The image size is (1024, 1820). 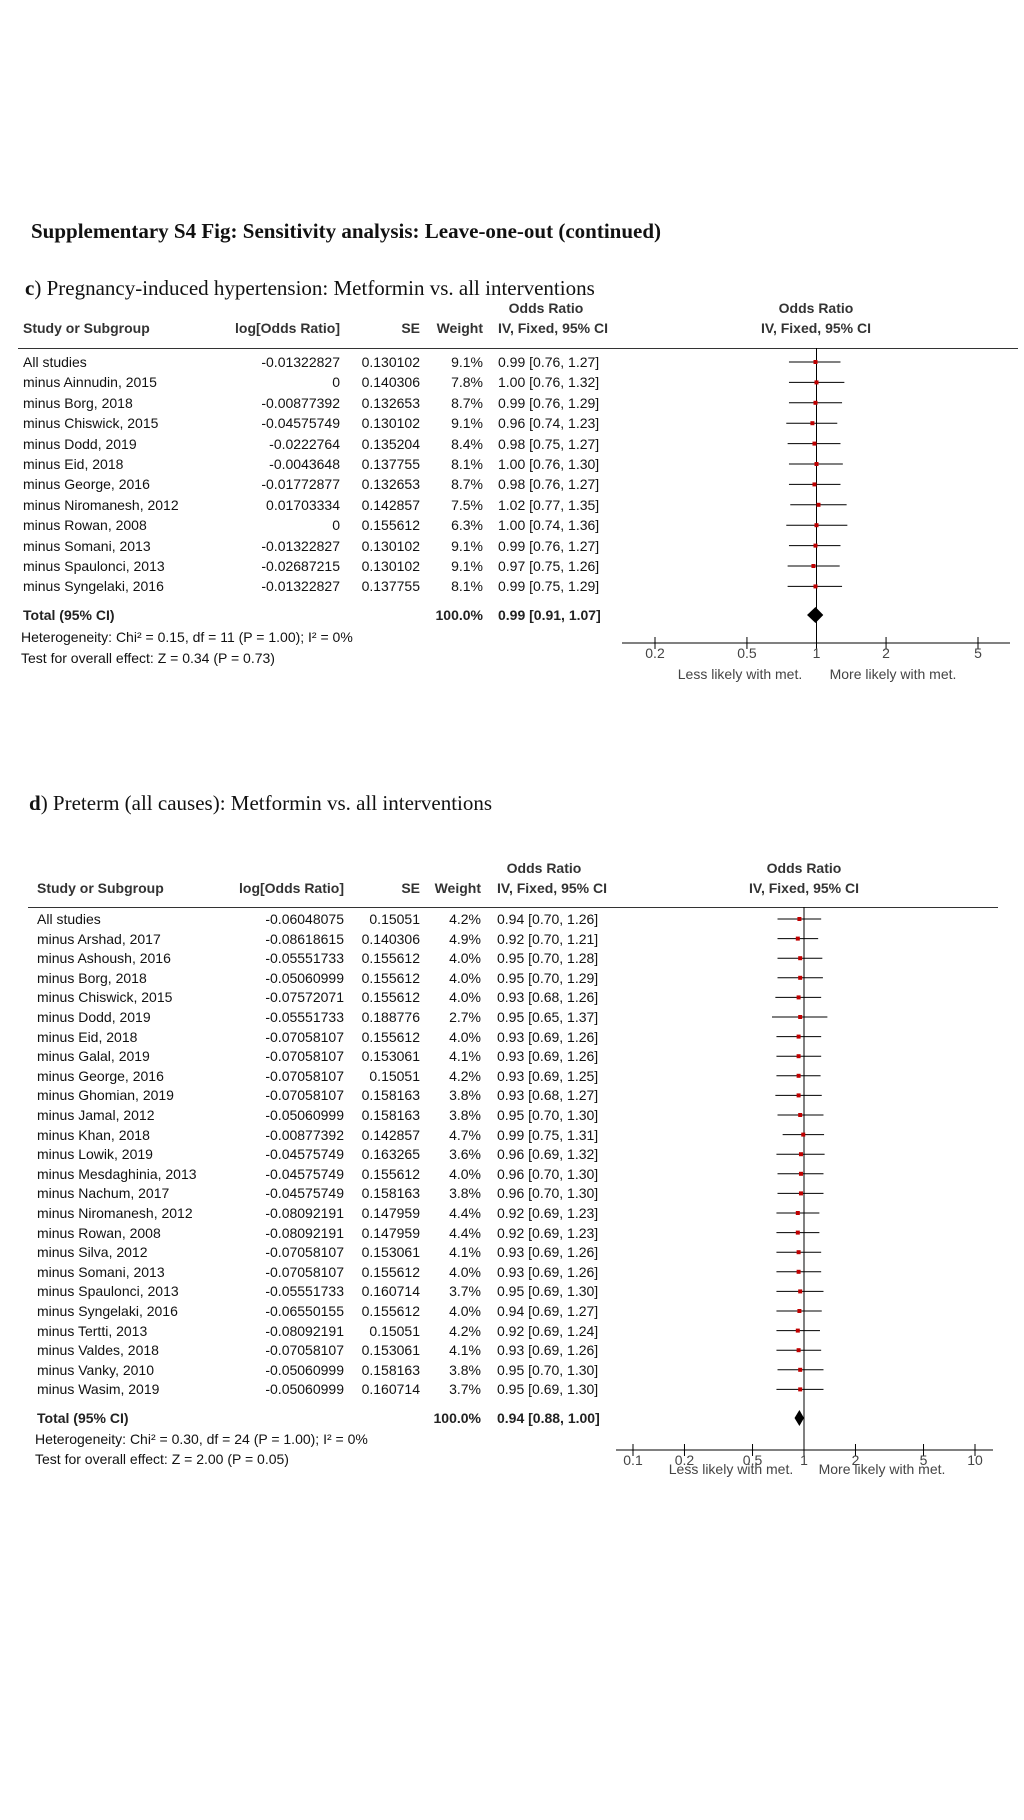 What do you see at coordinates (390, 484) in the screenshot?
I see `study-se: 0.132653` at bounding box center [390, 484].